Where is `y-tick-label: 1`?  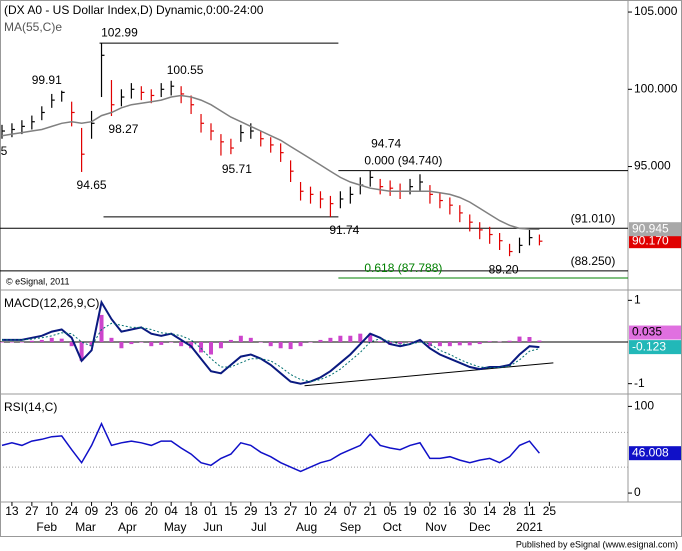 y-tick-label: 1 is located at coordinates (637, 300).